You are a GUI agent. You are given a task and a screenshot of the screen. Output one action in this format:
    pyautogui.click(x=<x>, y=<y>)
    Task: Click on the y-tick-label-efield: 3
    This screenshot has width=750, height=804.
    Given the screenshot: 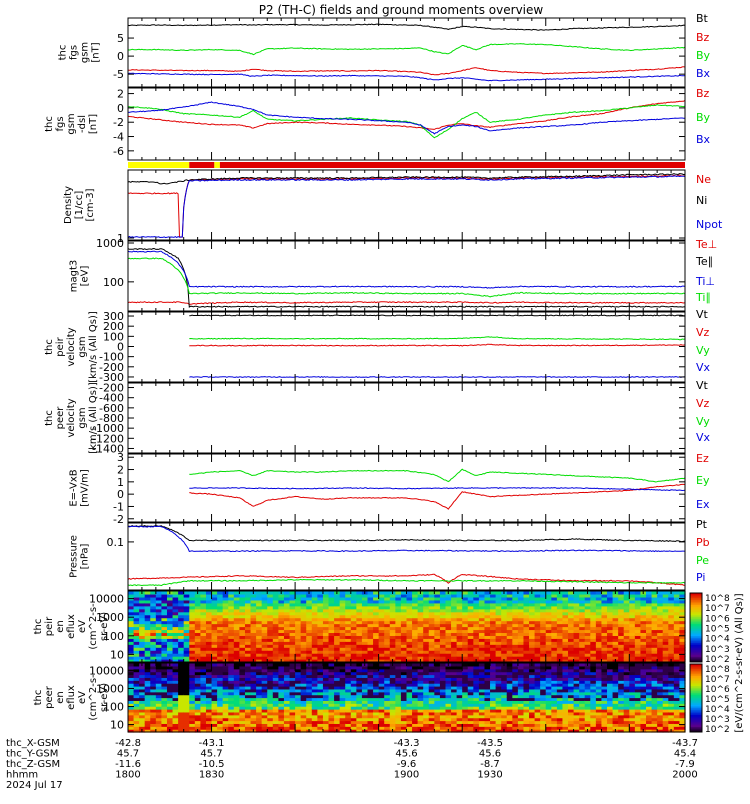 What is the action you would take?
    pyautogui.click(x=120, y=457)
    